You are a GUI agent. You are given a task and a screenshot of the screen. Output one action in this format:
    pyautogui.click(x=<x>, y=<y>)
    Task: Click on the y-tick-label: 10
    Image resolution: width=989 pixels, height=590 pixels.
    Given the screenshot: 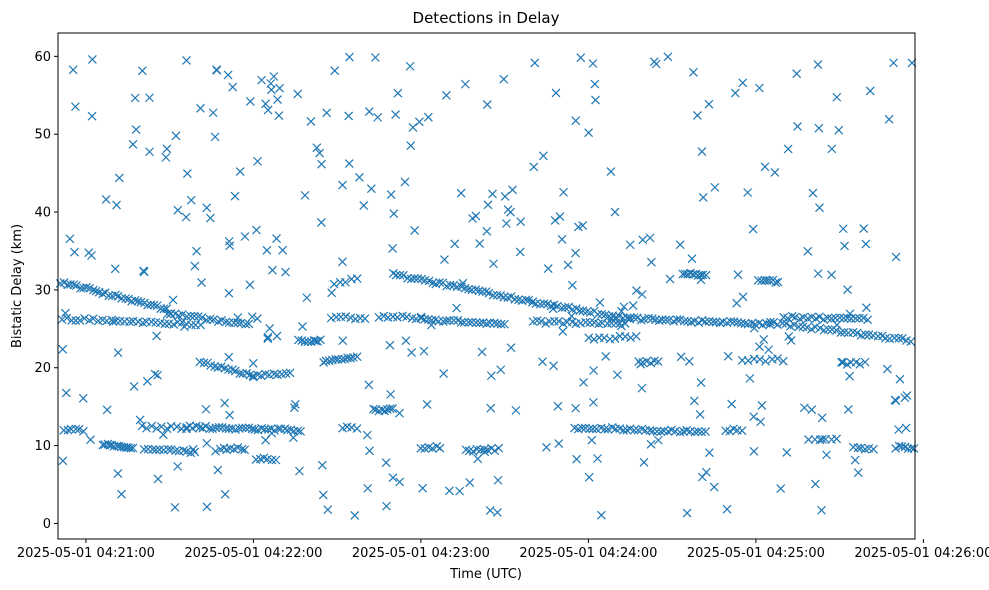 What is the action you would take?
    pyautogui.click(x=42, y=446)
    